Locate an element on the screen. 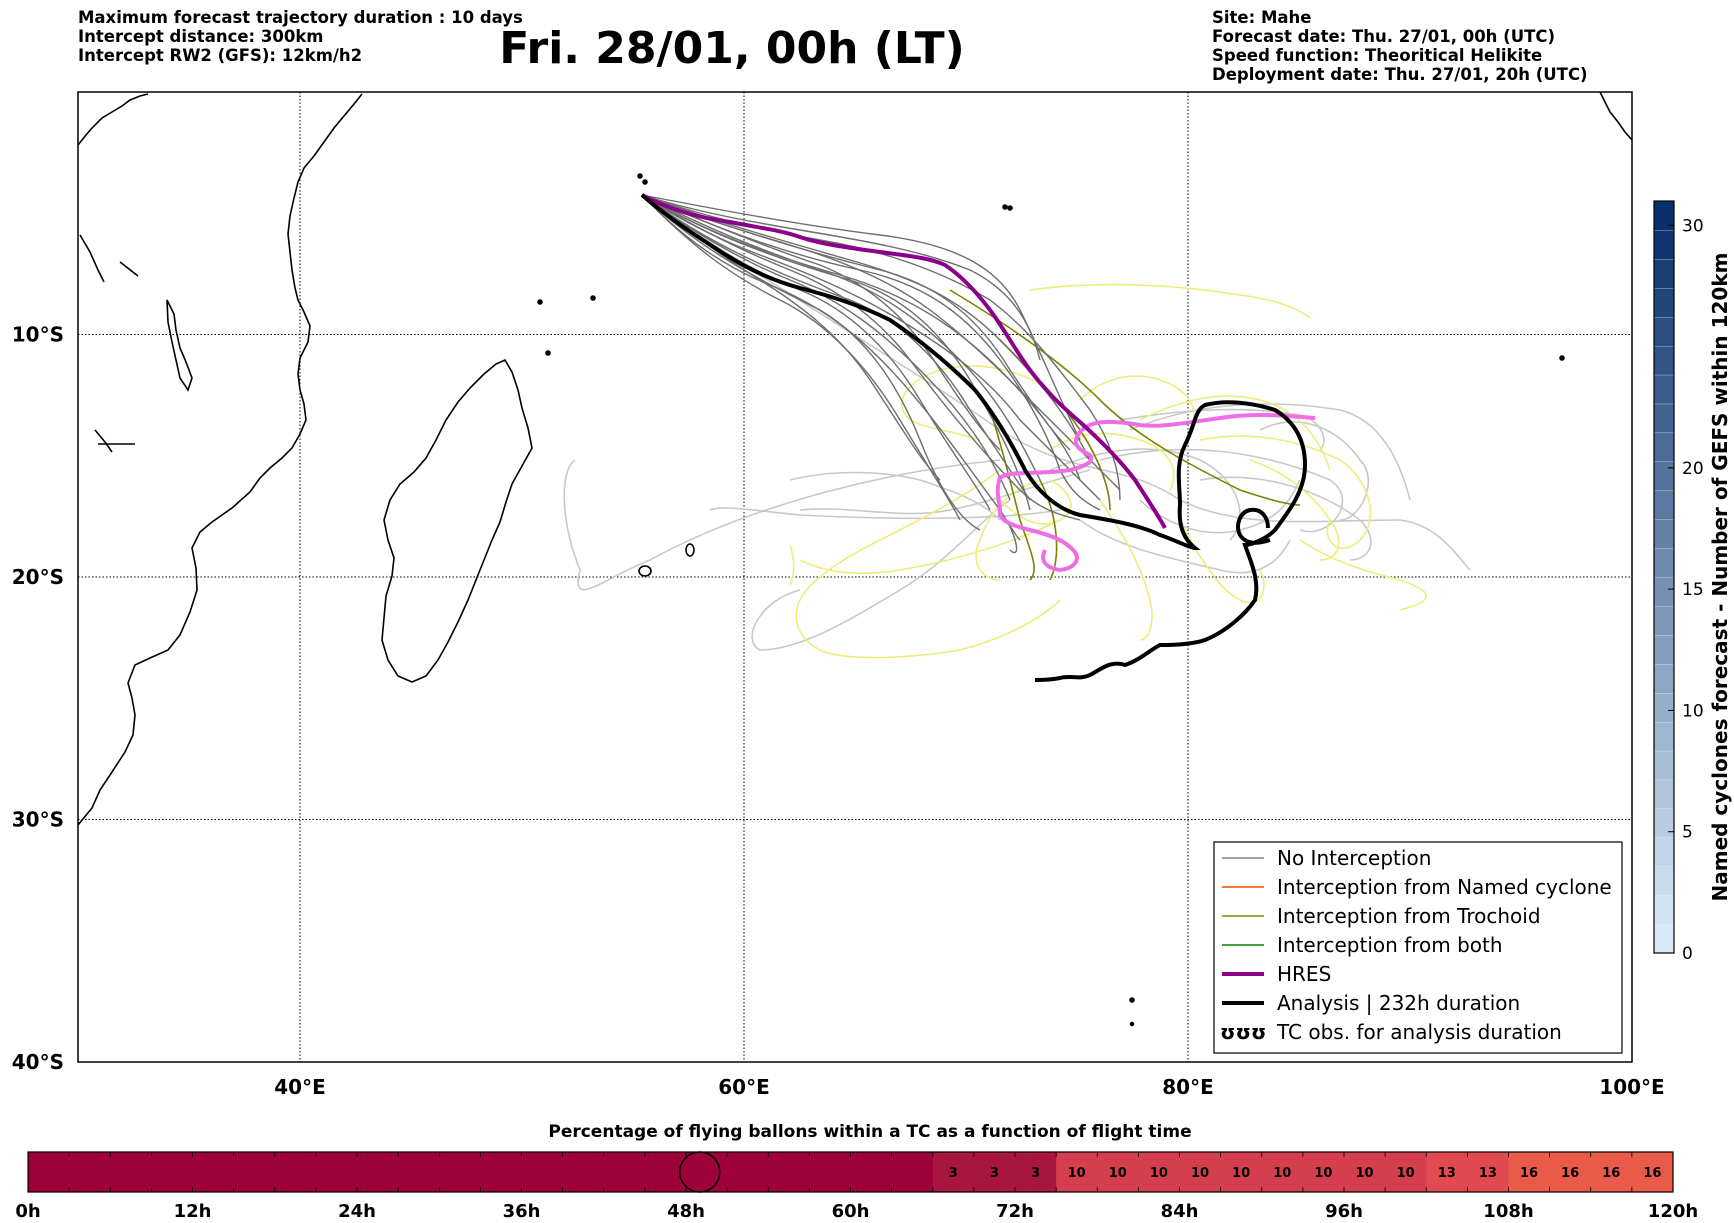 Image resolution: width=1734 pixels, height=1223 pixels. header-right-line-1: Site: Mahe is located at coordinates (1262, 17).